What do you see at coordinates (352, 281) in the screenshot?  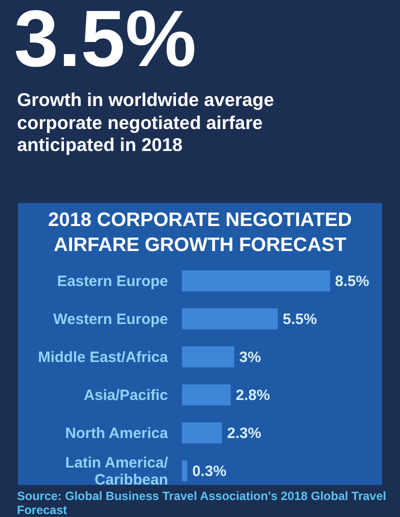 I see `data-label: 8.5%` at bounding box center [352, 281].